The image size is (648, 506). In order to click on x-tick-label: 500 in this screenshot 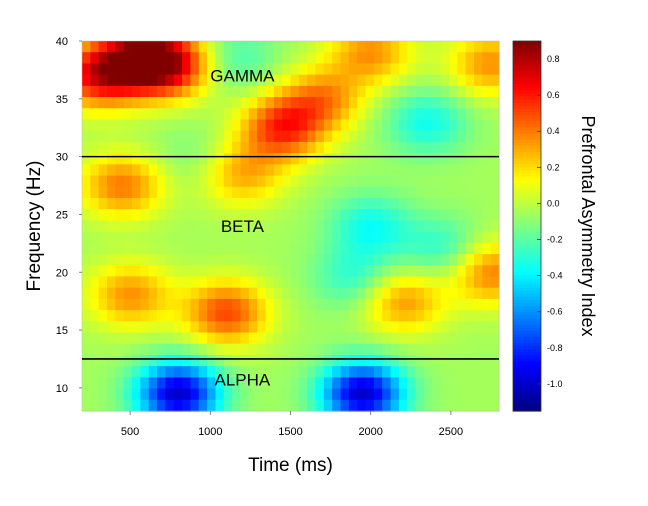, I will do `click(130, 432)`.